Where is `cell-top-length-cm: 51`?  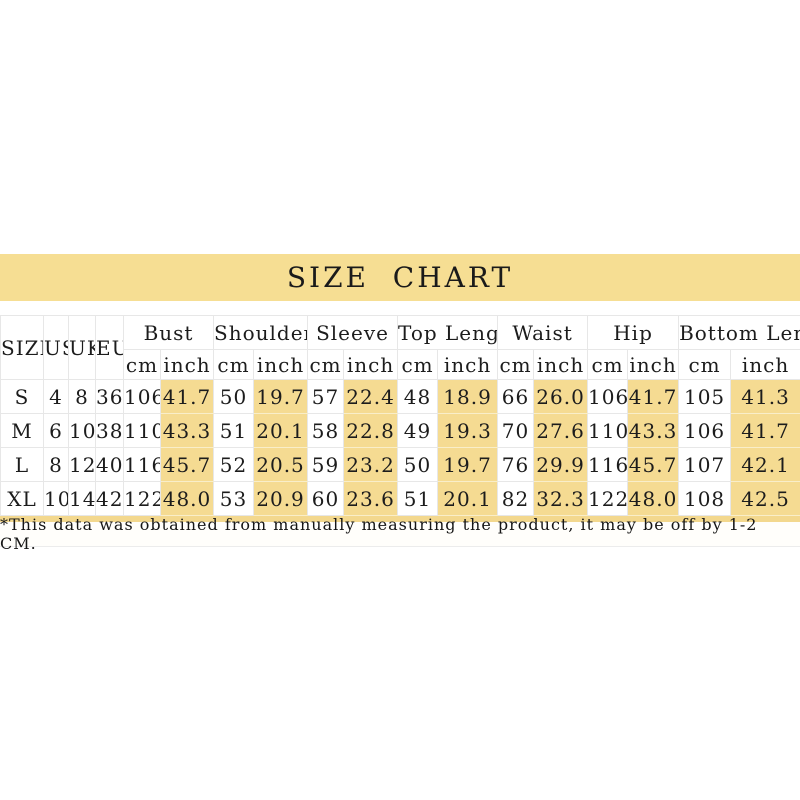 cell-top-length-cm: 51 is located at coordinates (418, 498).